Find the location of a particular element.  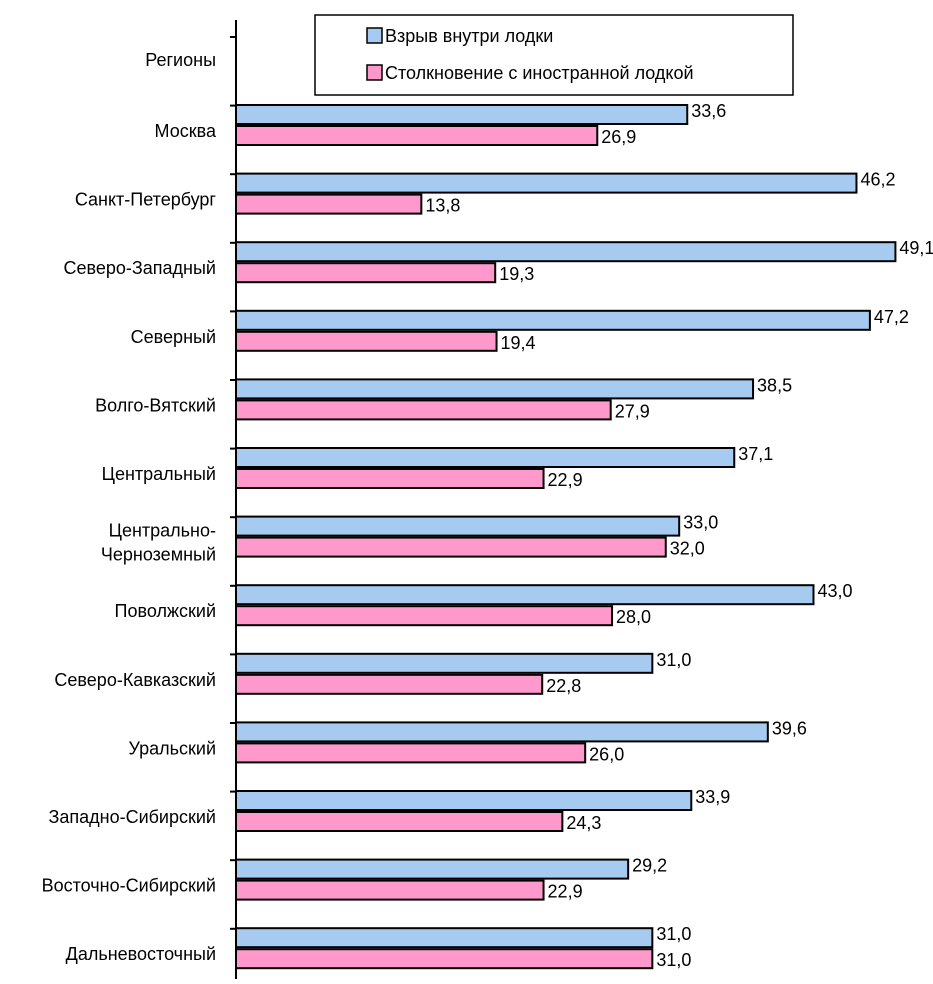

category-label: Москва is located at coordinates (186, 131).